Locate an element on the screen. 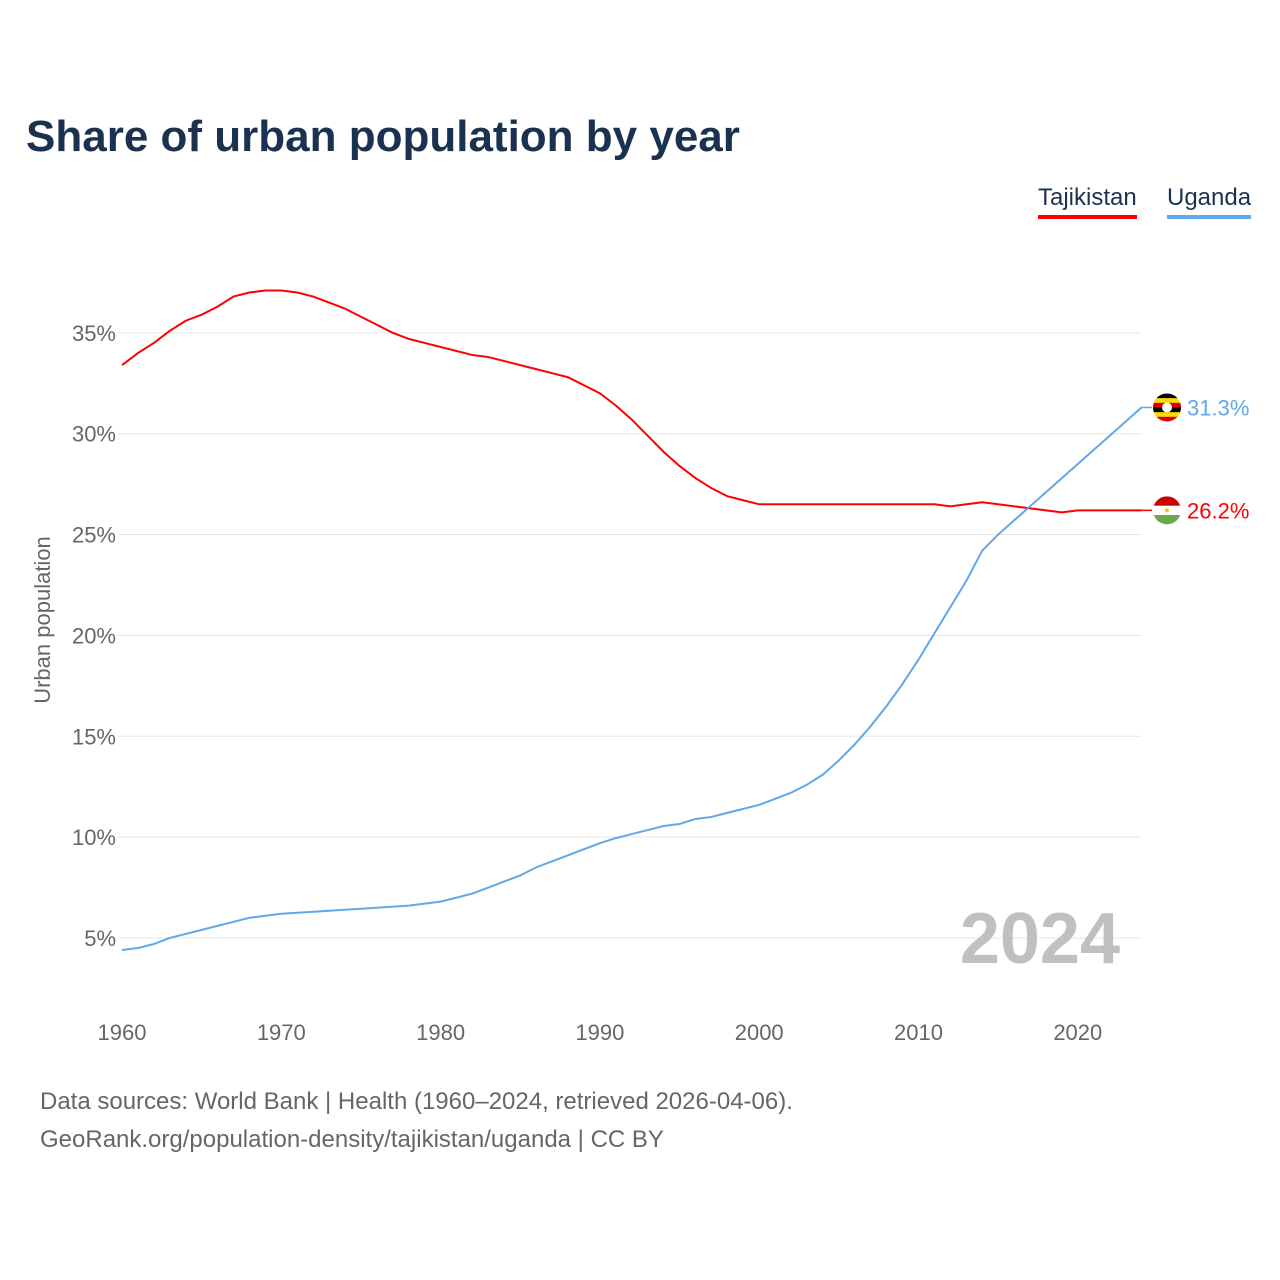 The width and height of the screenshot is (1280, 1280). chart-title: Share of urban population by year is located at coordinates (383, 136).